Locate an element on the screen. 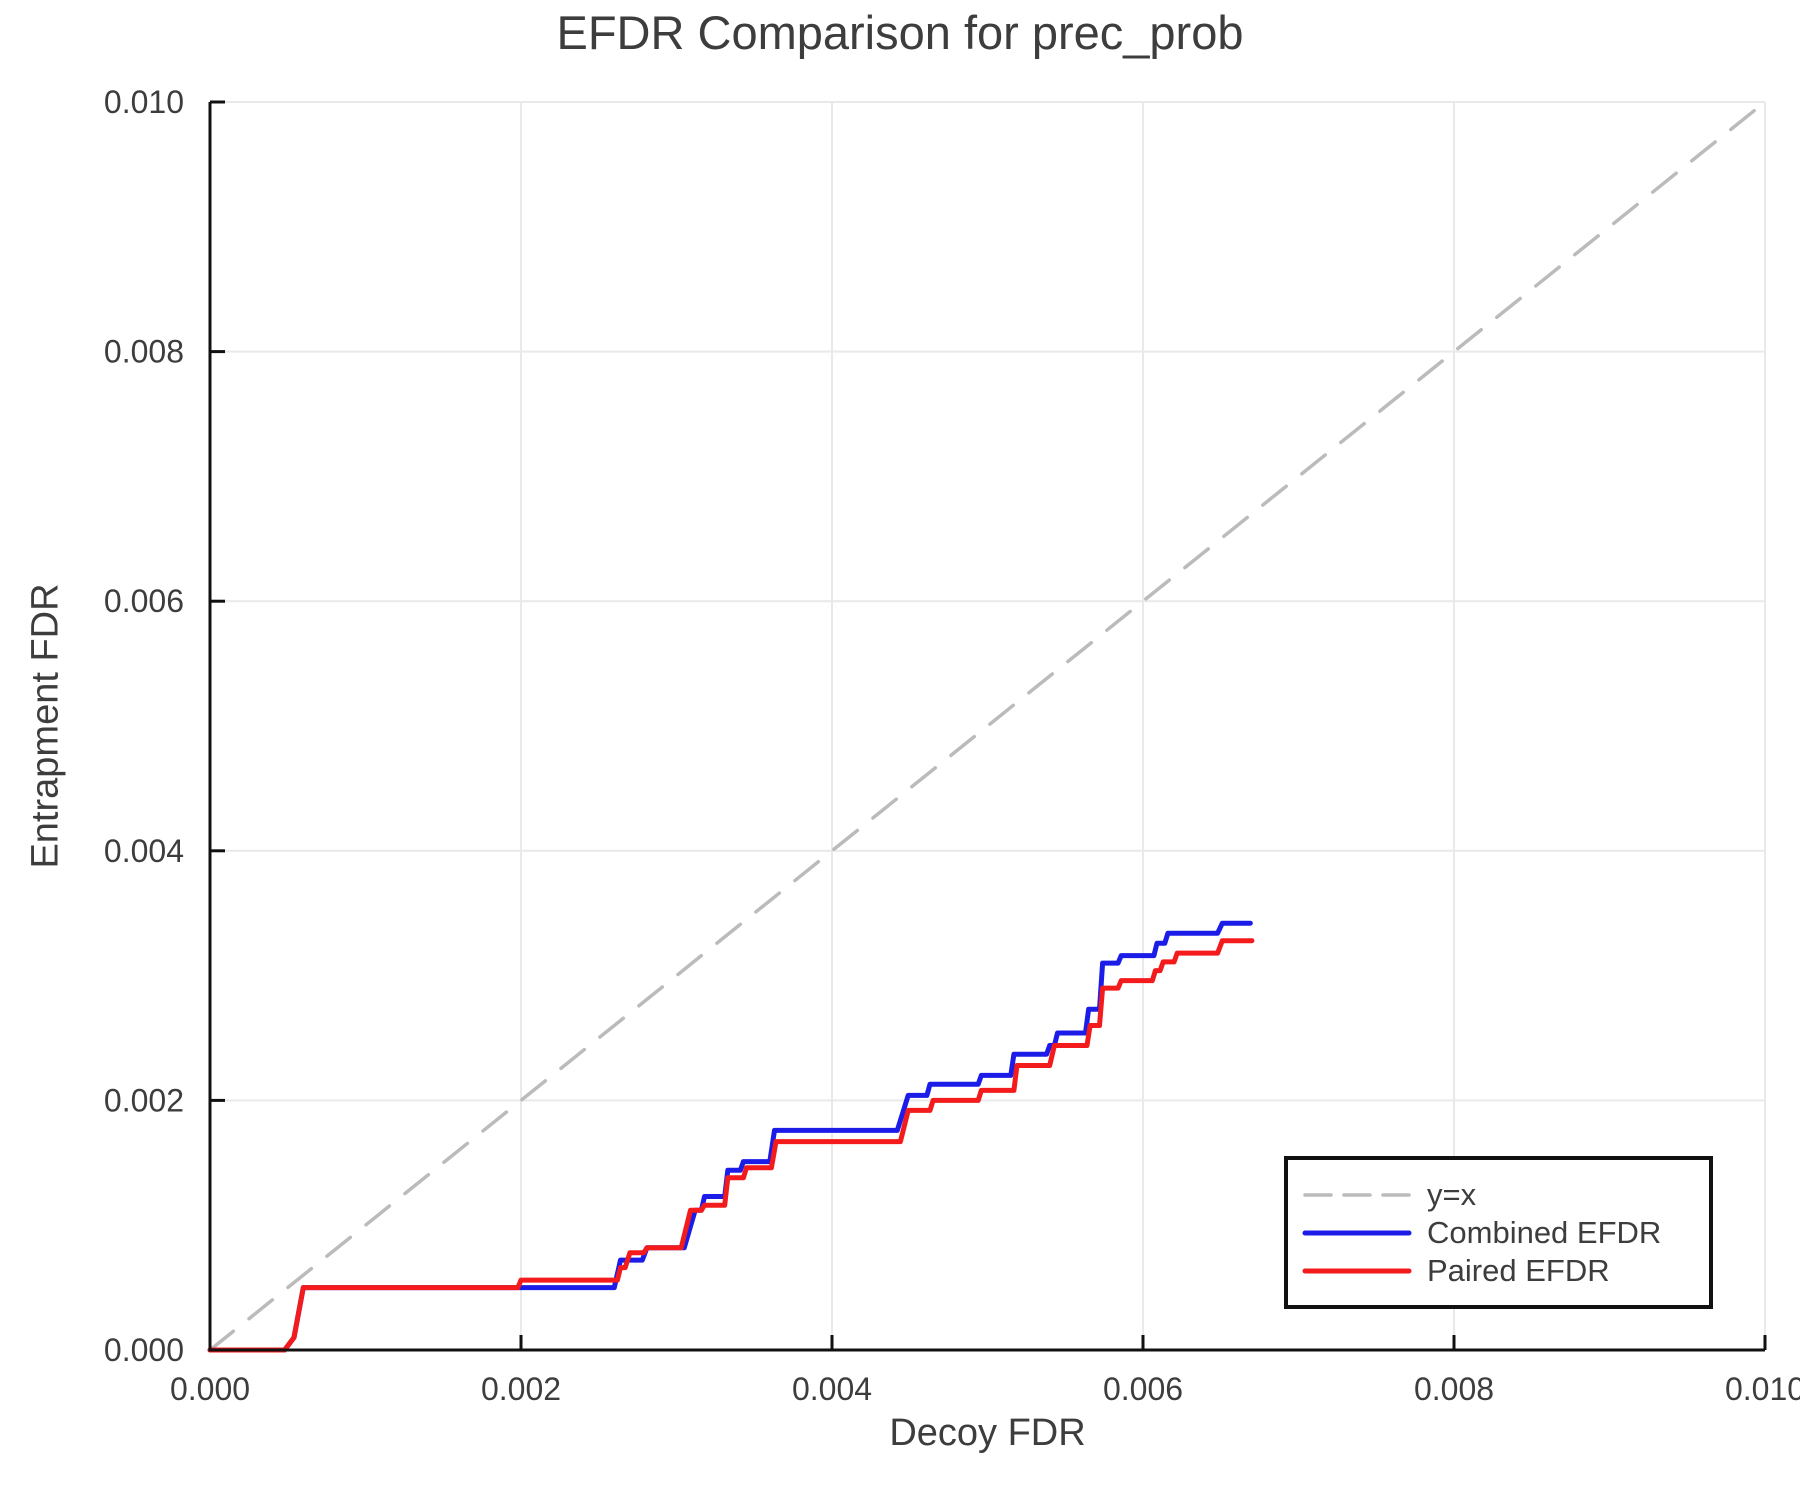  chart-title: EFDR Comparison for prec_prob is located at coordinates (900, 32).